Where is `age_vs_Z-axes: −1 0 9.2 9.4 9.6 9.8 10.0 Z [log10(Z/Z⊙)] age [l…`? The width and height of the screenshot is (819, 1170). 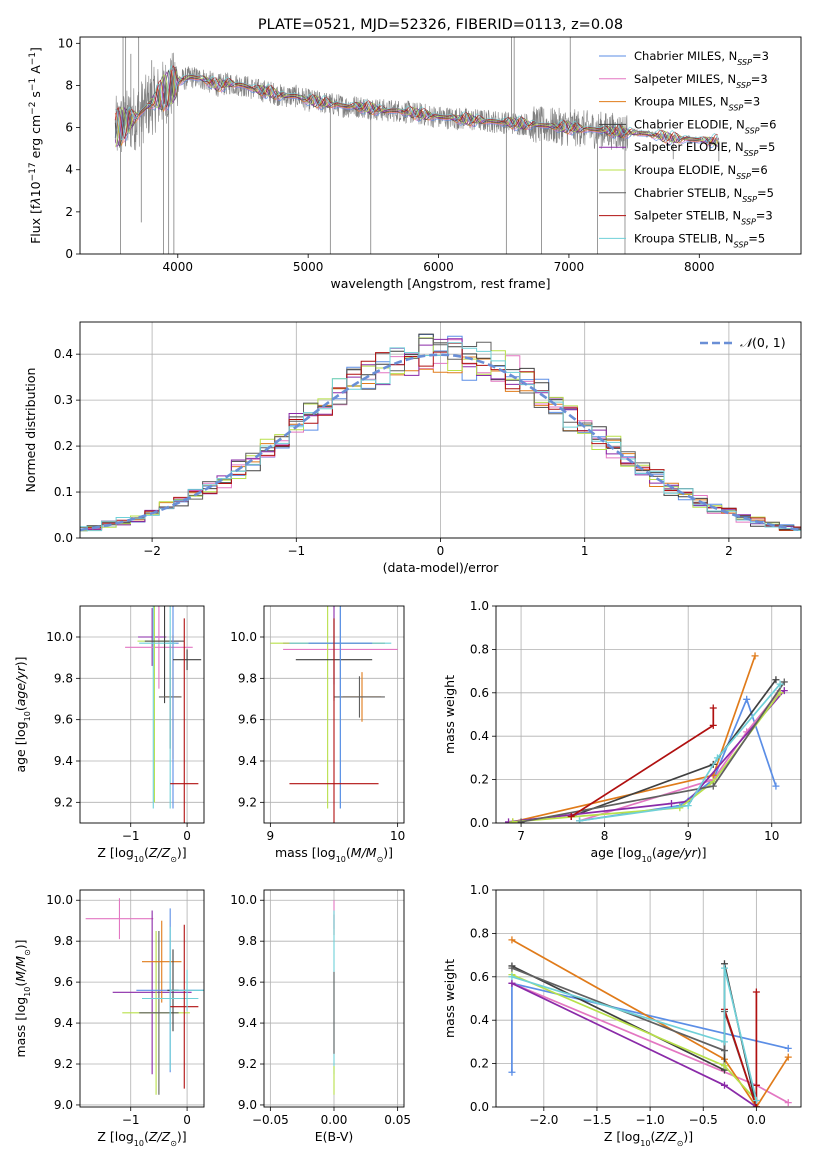
age_vs_Z-axes: −1 0 9.2 9.4 9.6 9.8 10.0 Z [log10(Z/Z⊙)] age [l… is located at coordinates (109, 734).